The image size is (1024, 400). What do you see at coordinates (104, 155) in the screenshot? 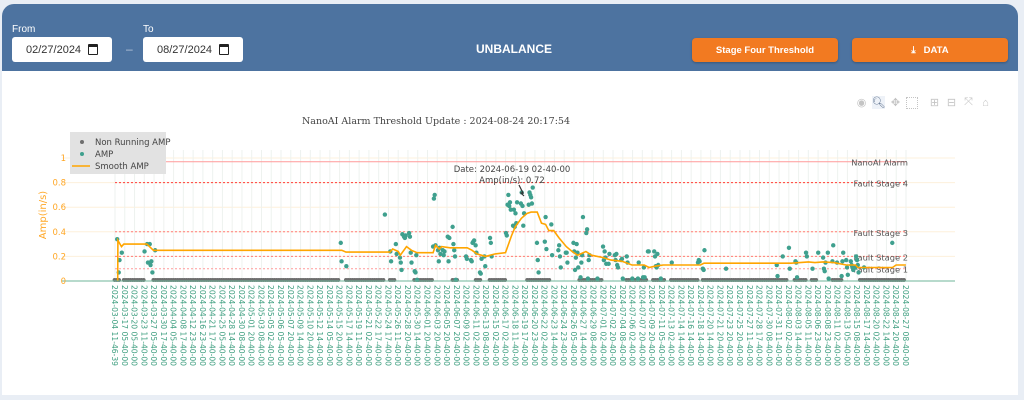
I see `legend-amp-label: AMP` at bounding box center [104, 155].